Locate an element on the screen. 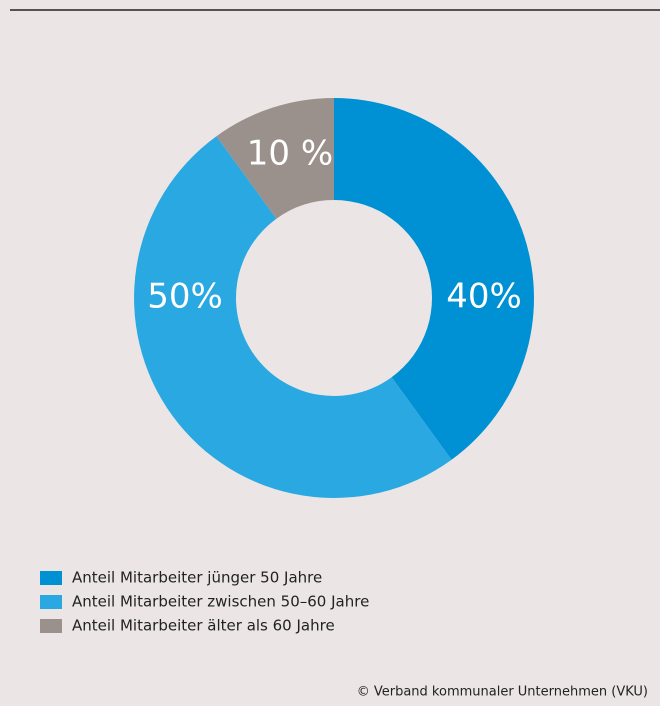  source: © Verband kommunaler Unternehmen (VKU) is located at coordinates (502, 692).